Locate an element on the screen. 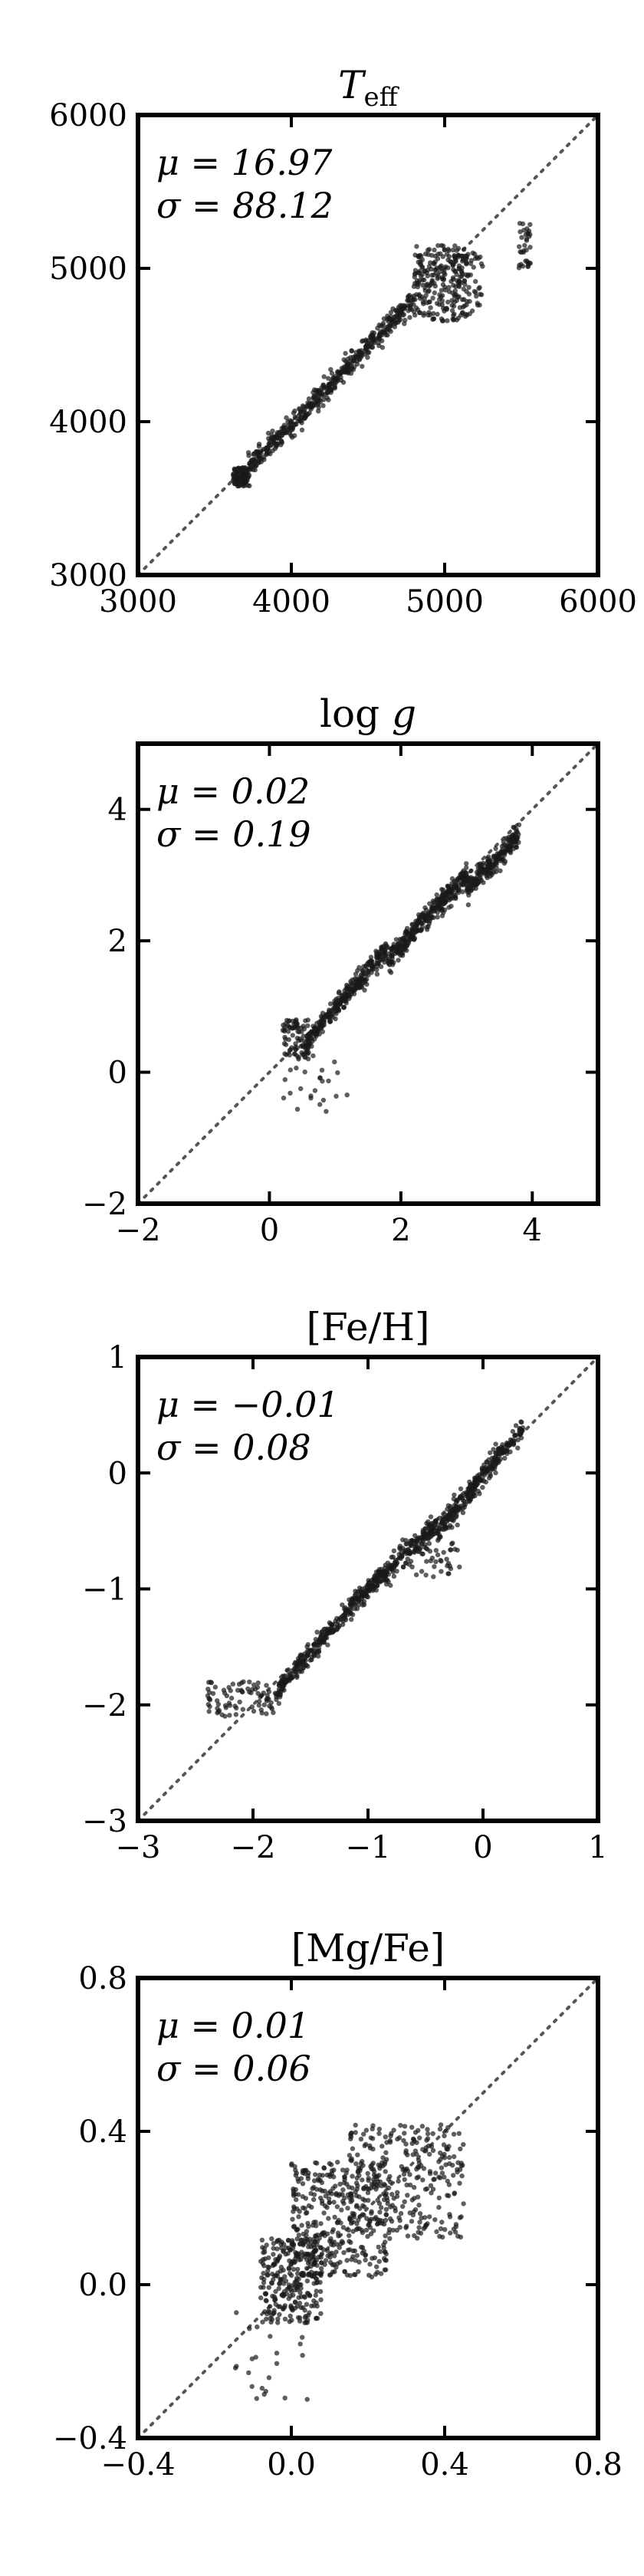 Image resolution: width=644 pixels, height=2576 pixels. scatter-points is located at coordinates (366, 1569).